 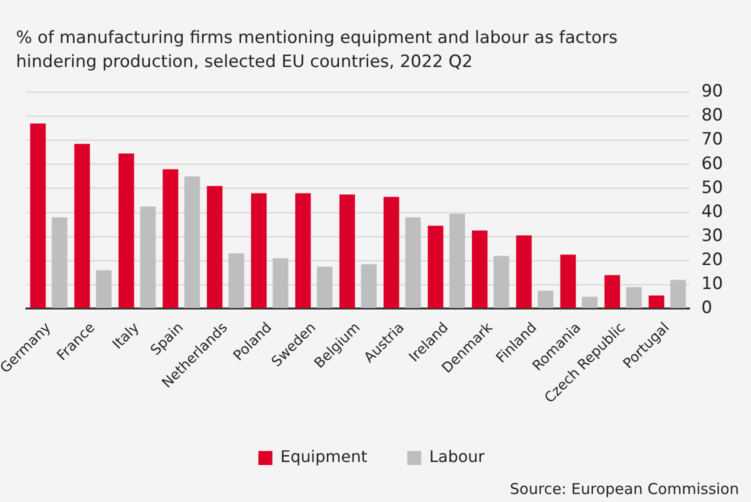 What do you see at coordinates (712, 236) in the screenshot?
I see `y-tick-label: 30` at bounding box center [712, 236].